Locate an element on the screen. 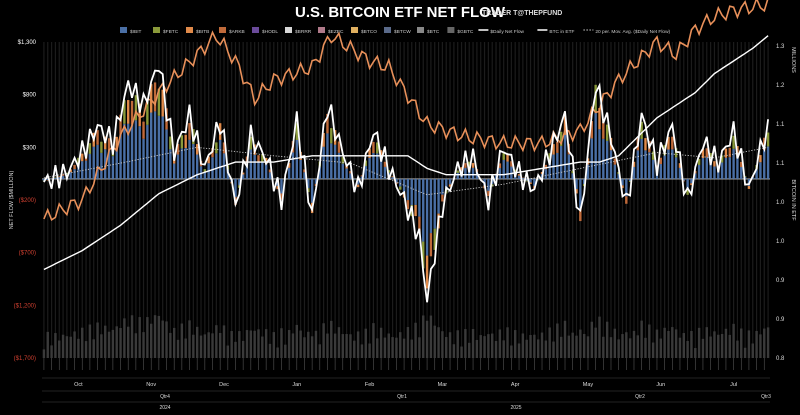 This screenshot has height=415, width=800. legend-label: $ARKB is located at coordinates (237, 32).